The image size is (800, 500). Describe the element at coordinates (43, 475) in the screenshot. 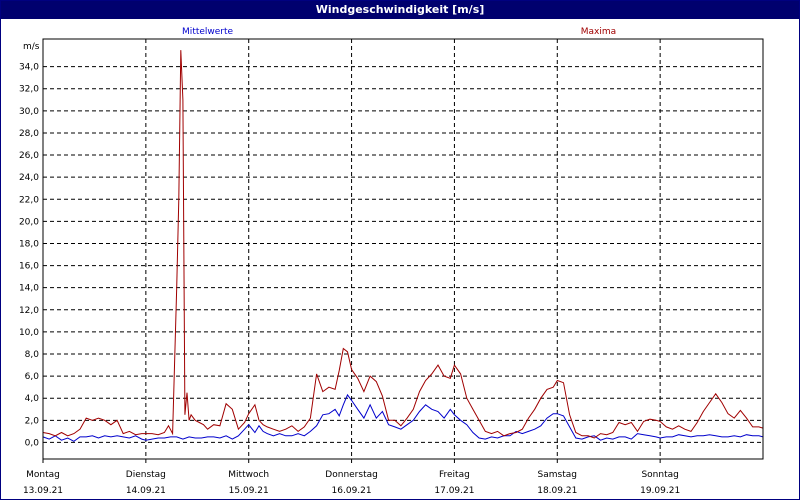

I see `x-day-label: Montag` at that location.